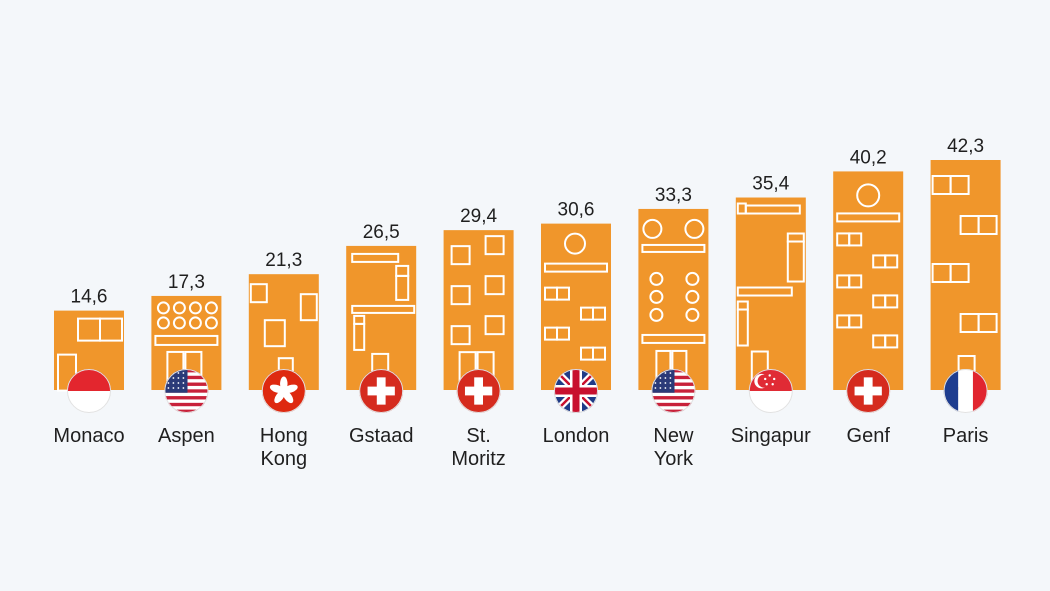 The width and height of the screenshot is (1050, 591). I want to click on x-tick-label: London, so click(576, 436).